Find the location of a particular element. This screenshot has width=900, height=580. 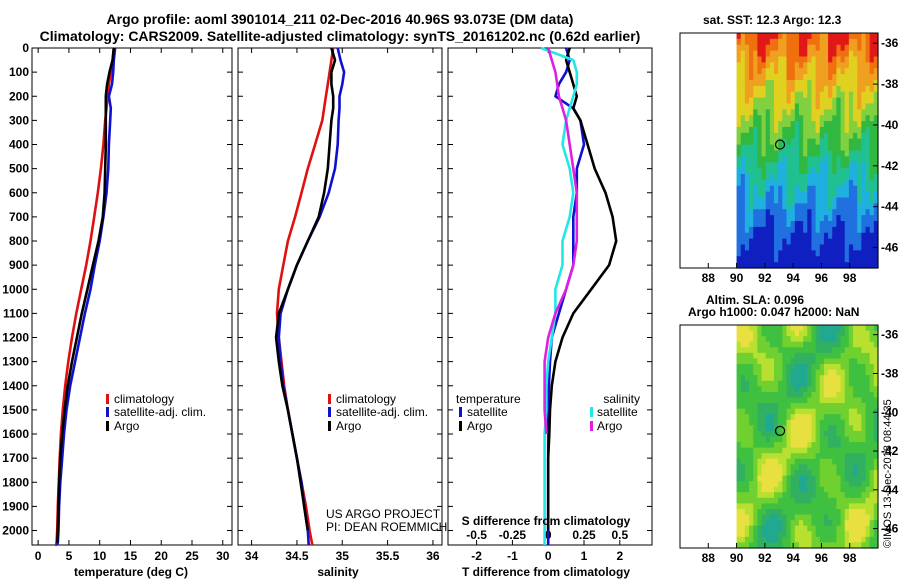

legend-label-s-satellite: satellite is located at coordinates (617, 412).